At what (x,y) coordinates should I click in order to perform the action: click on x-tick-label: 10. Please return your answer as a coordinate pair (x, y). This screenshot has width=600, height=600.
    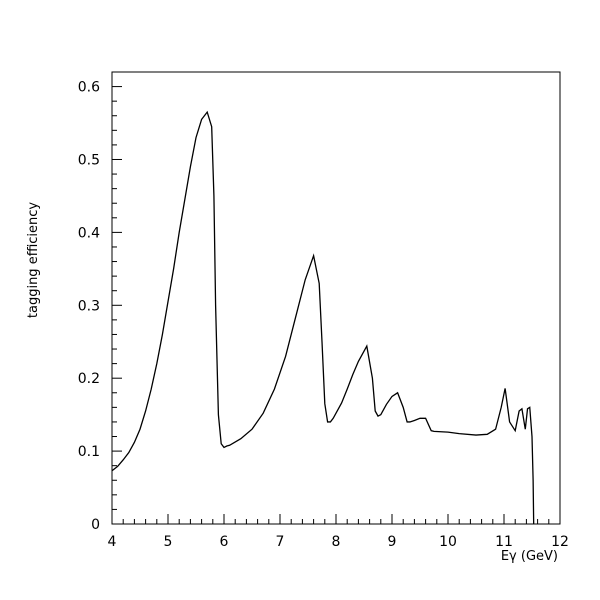
    Looking at the image, I should click on (448, 542).